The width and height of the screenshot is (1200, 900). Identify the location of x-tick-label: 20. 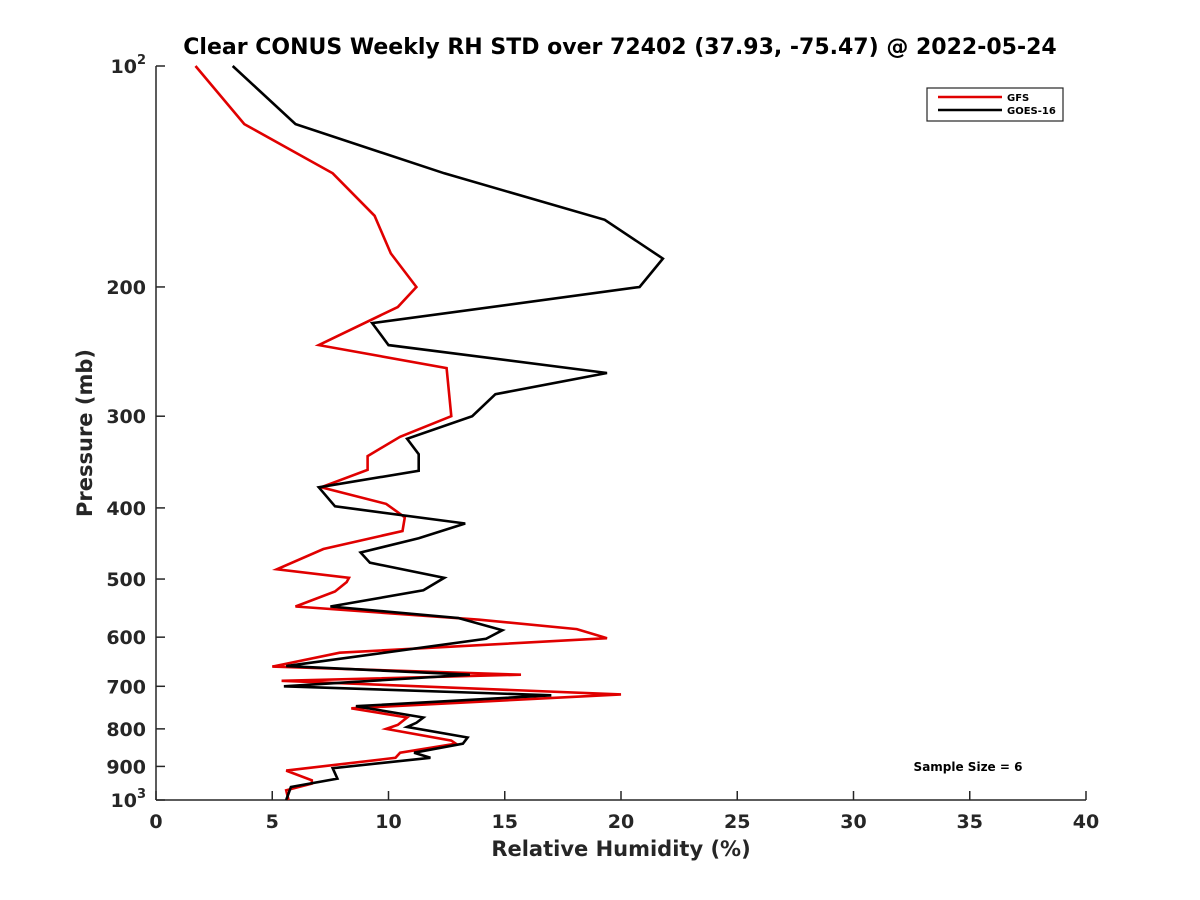
(621, 822).